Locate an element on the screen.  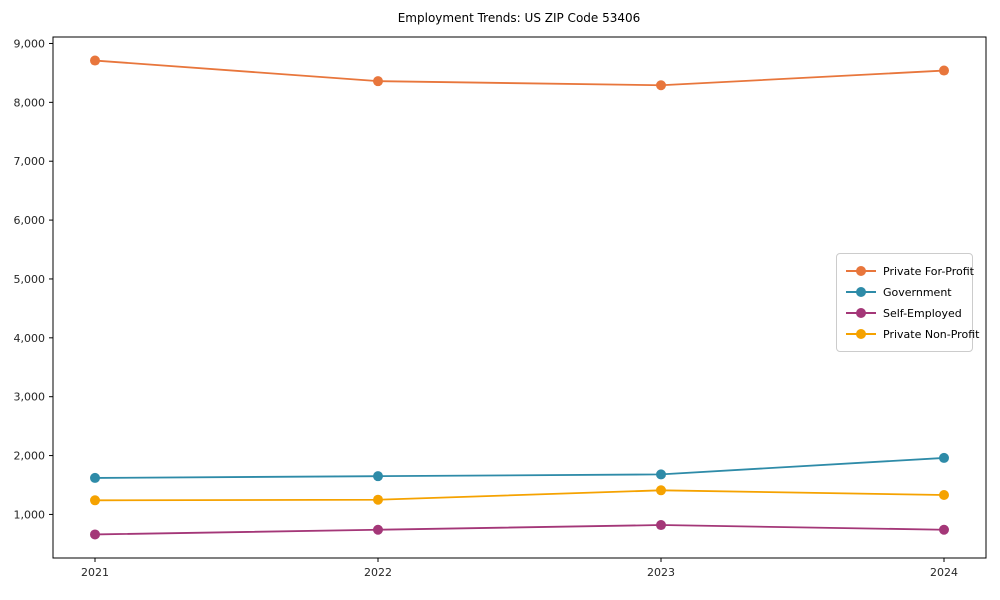
legend-entry-private-for-profit: Private For-Profit is located at coordinates (910, 271).